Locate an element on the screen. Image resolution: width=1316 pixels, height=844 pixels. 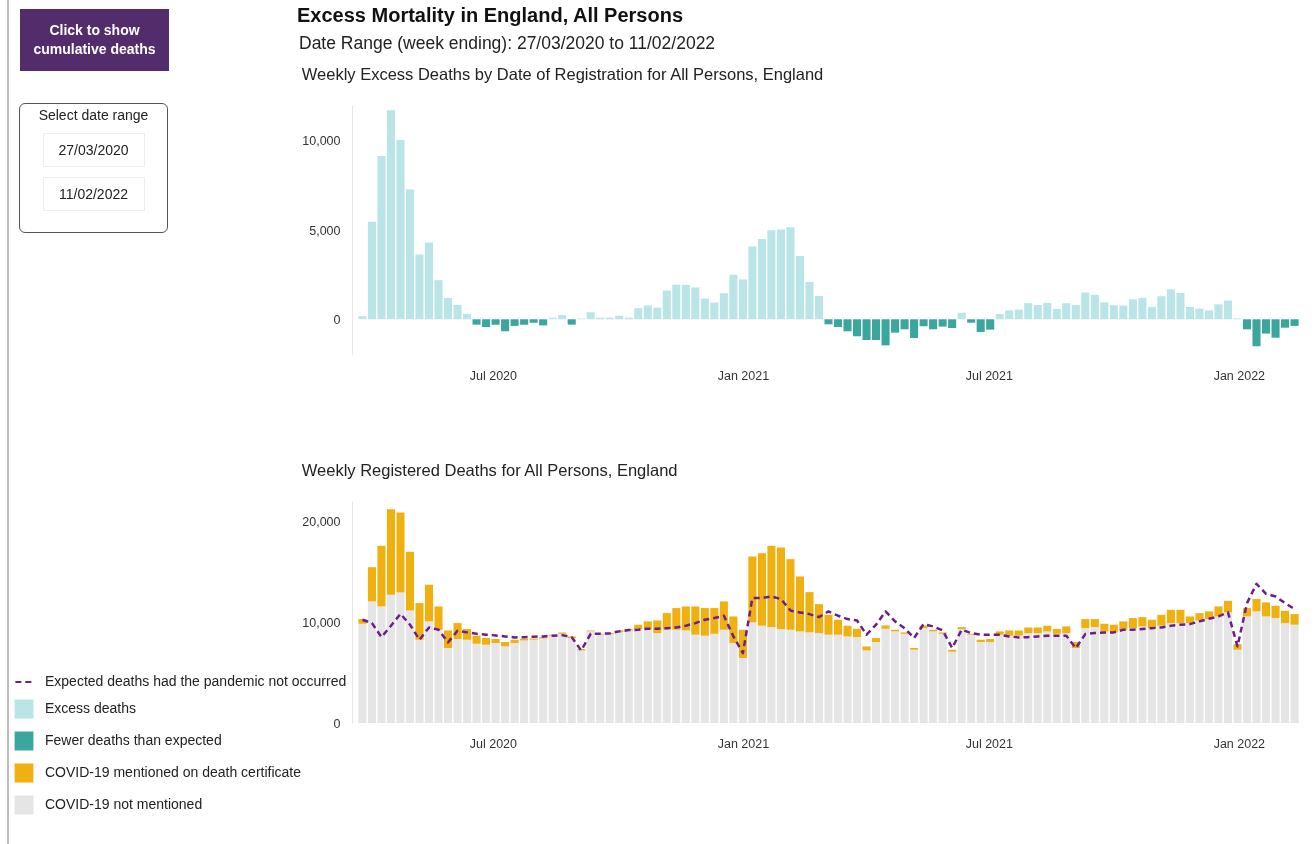
legend-label: Excess deaths is located at coordinates (91, 708).